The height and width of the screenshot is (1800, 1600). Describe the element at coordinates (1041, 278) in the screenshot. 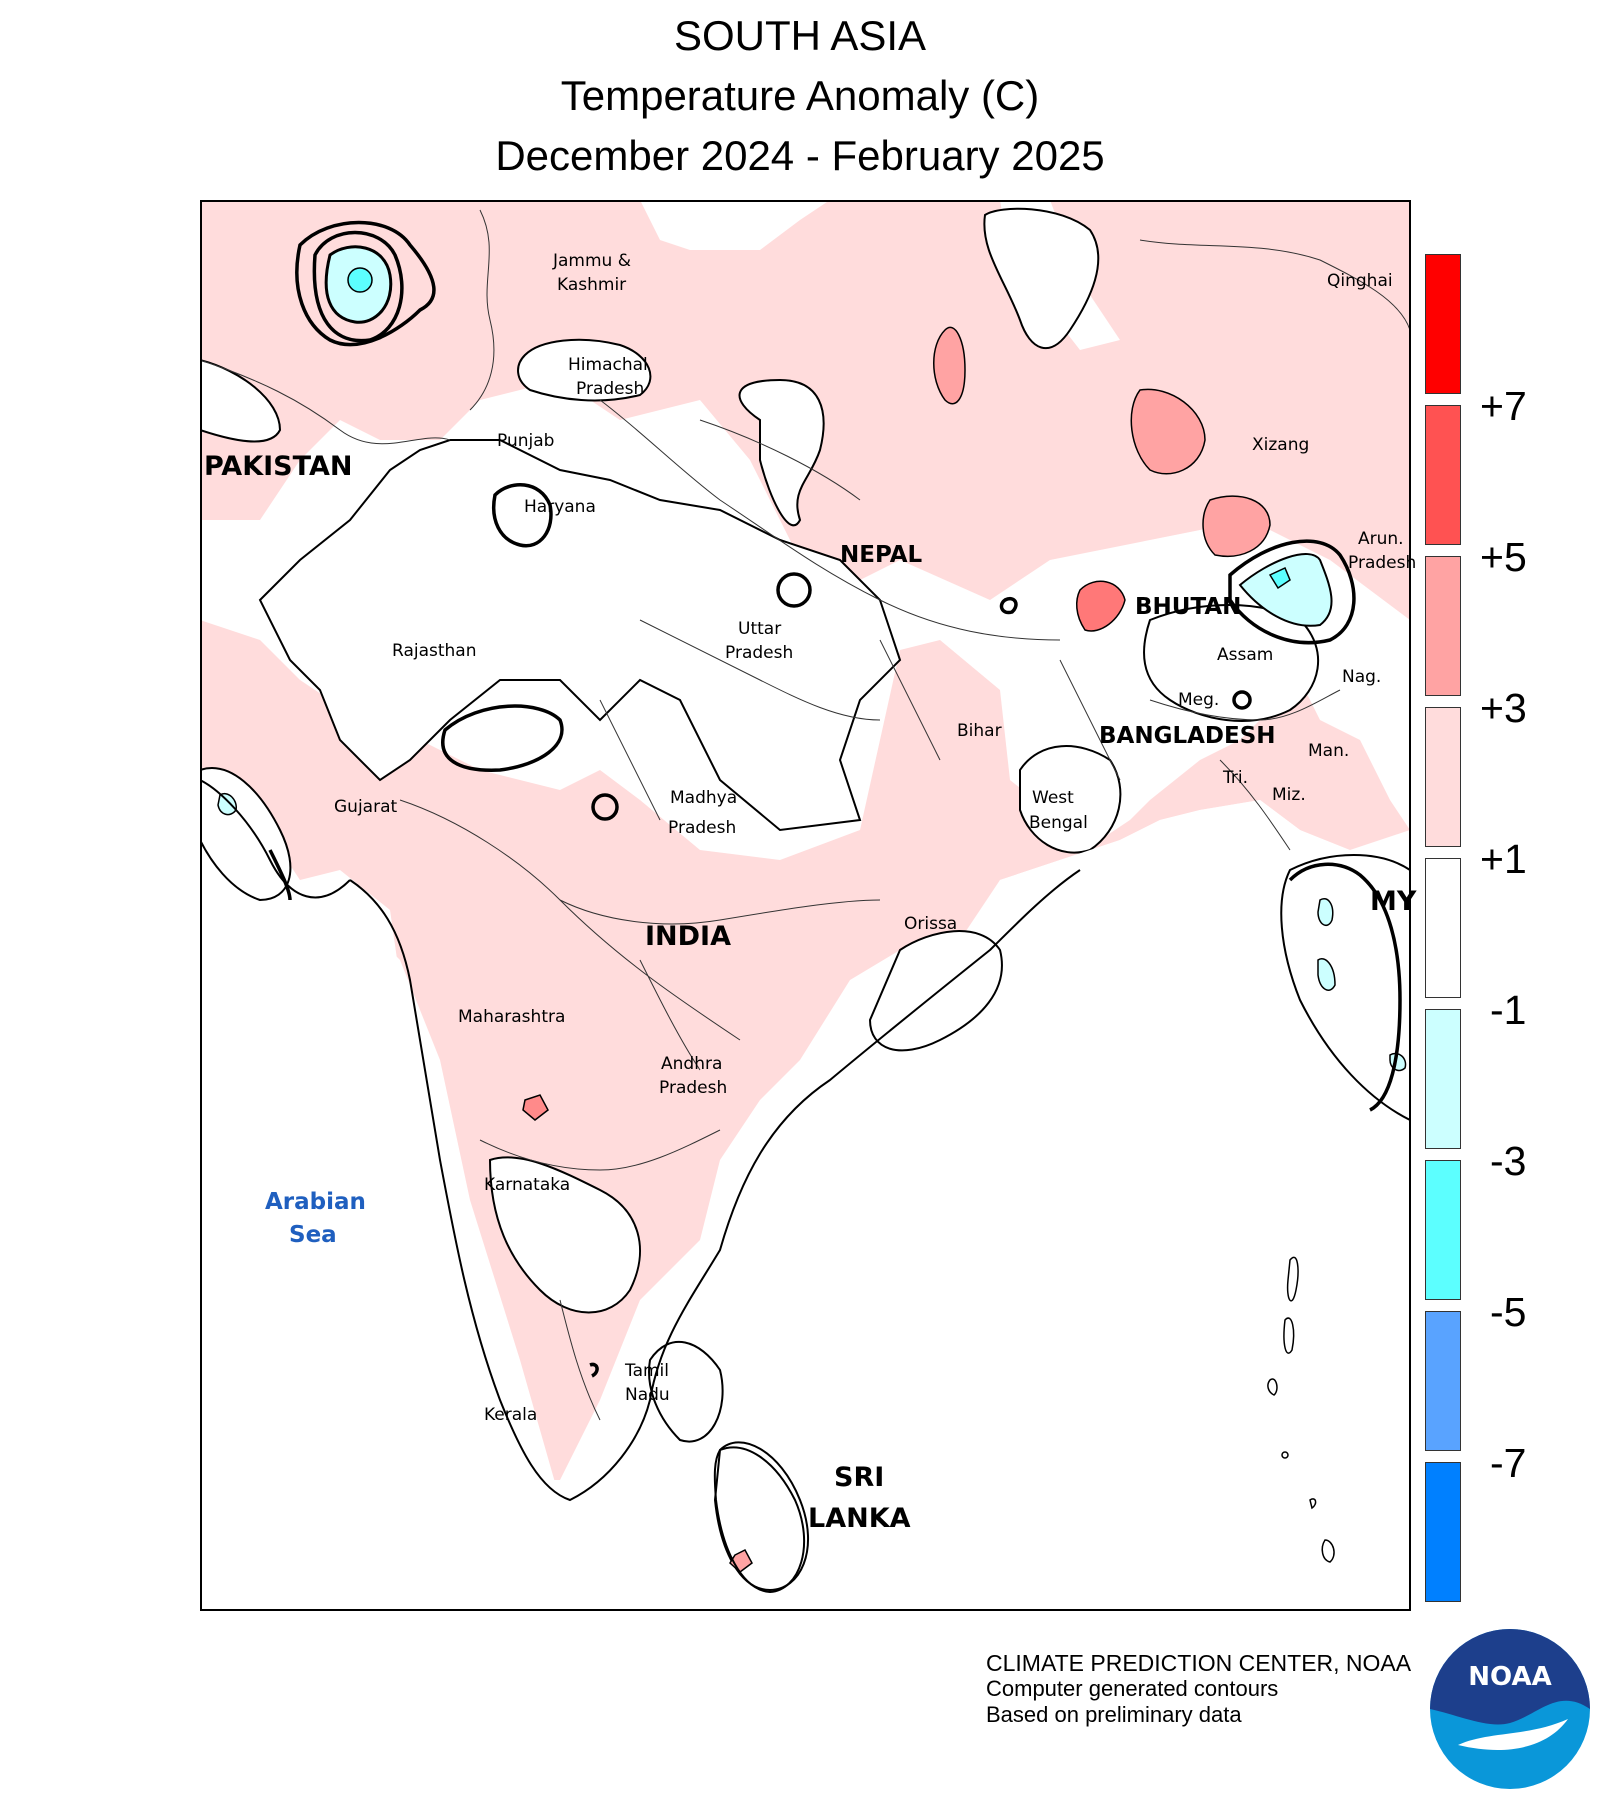

I see `zone-neutral-tibet` at that location.